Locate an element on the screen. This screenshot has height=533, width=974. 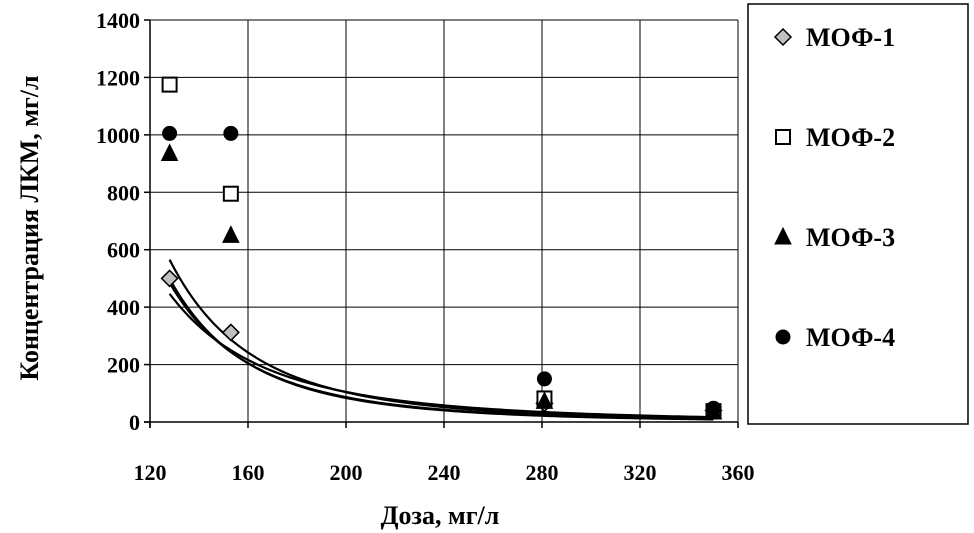
y-tick-label-0: 0 is located at coordinates (134, 422).